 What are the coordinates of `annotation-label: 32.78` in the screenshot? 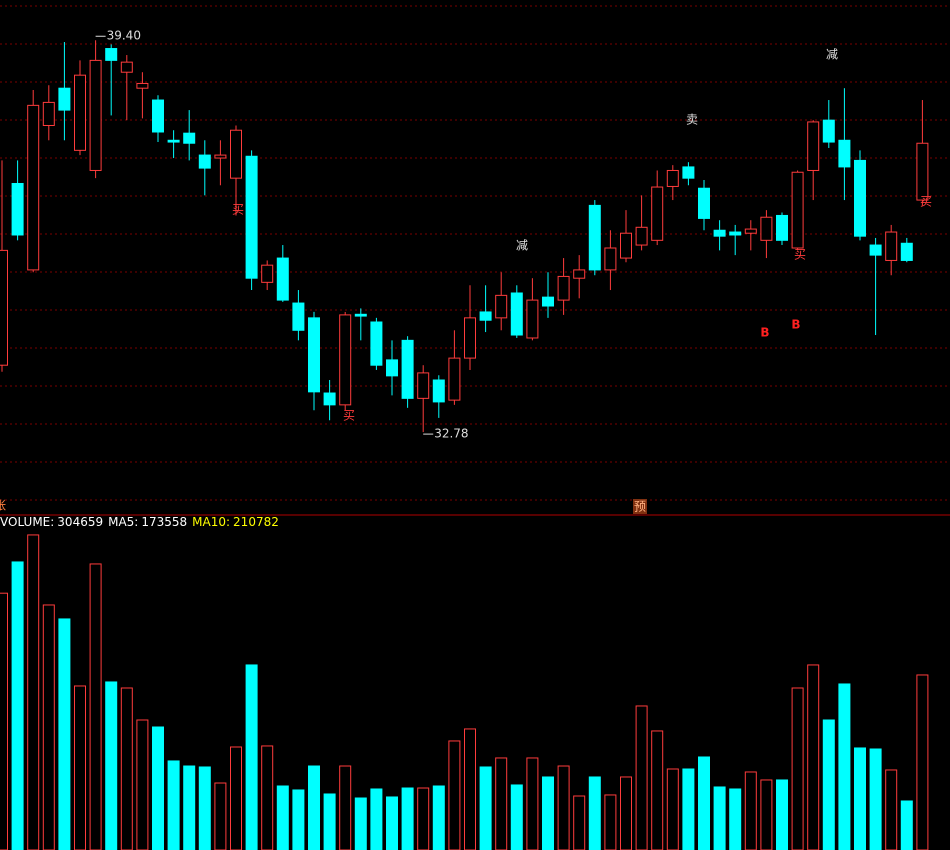 It's located at (451, 434).